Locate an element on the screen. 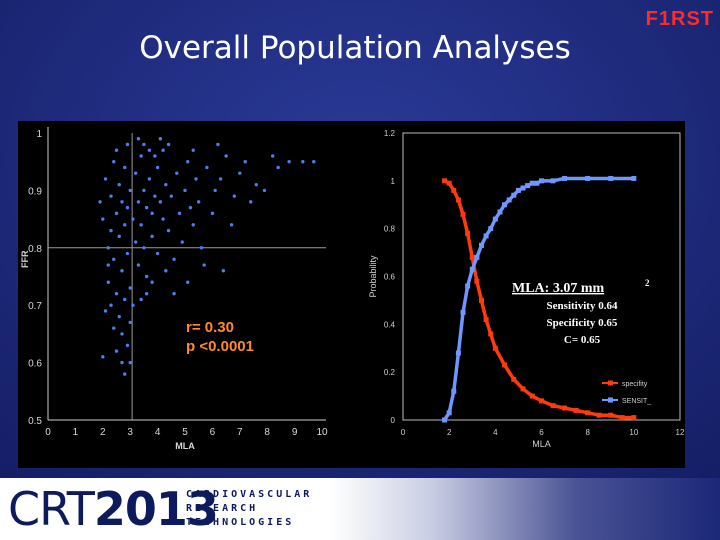  probability-y-tick-label: 1 is located at coordinates (393, 181).